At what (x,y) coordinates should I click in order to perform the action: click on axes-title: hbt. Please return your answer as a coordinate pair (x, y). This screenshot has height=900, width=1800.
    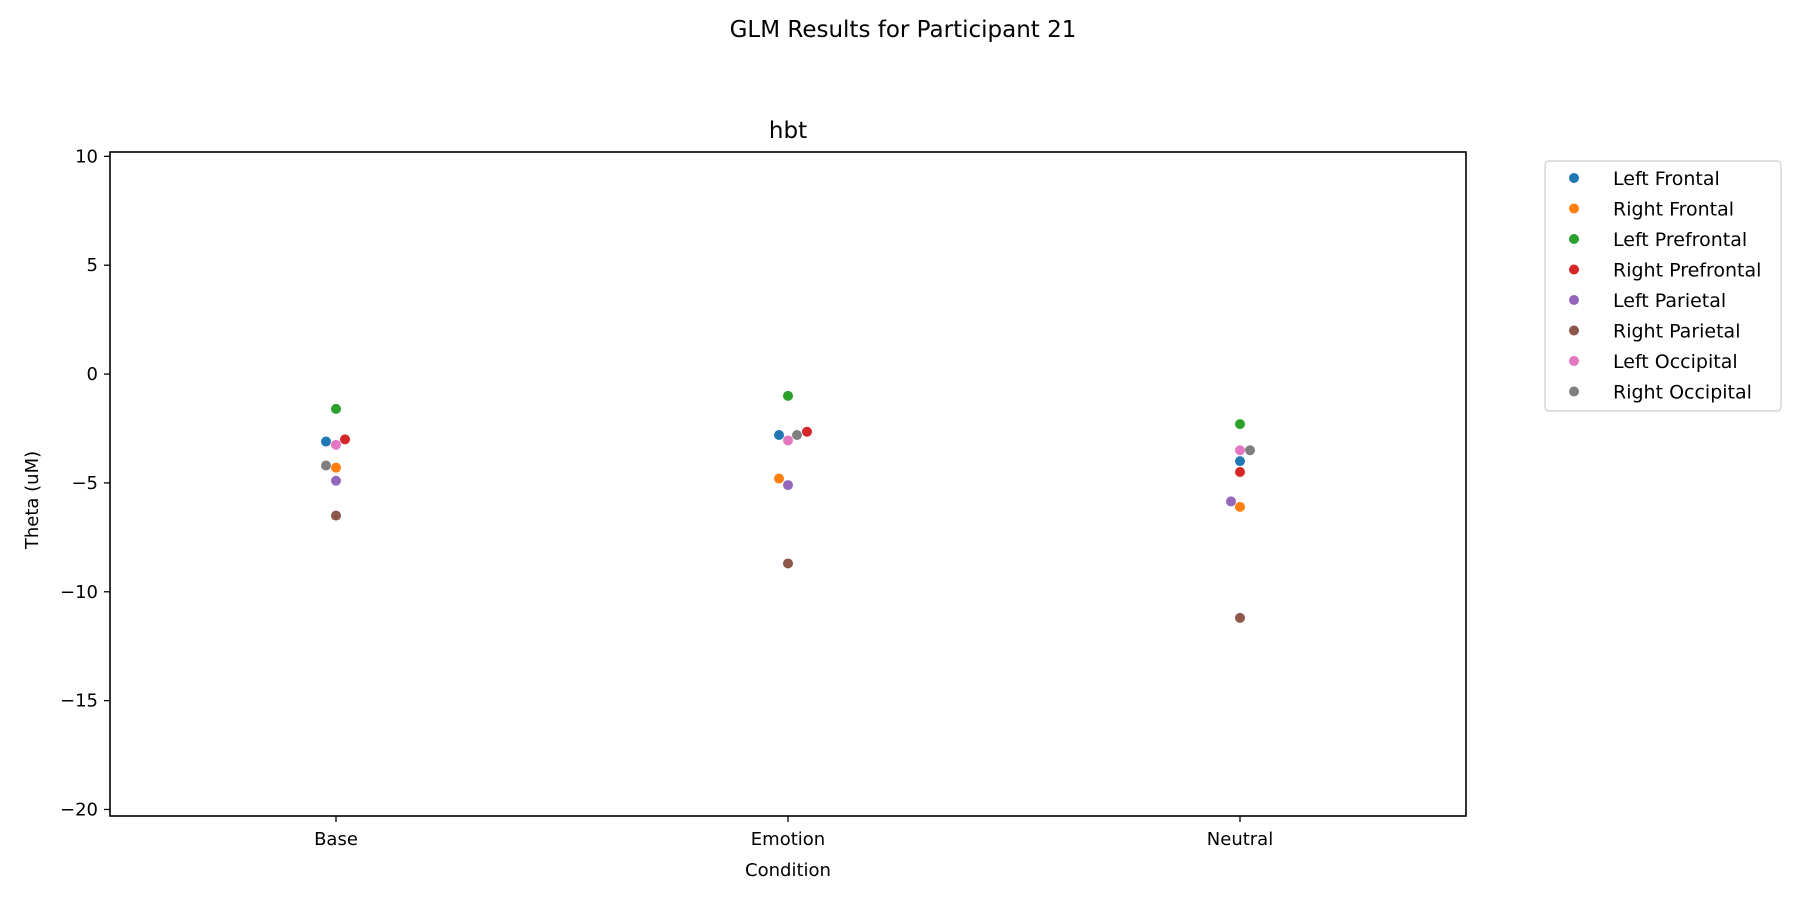
    Looking at the image, I should click on (788, 131).